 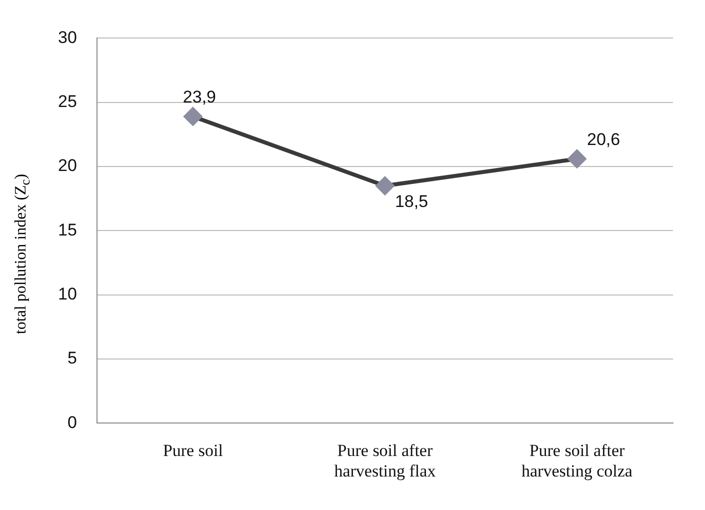 What do you see at coordinates (67, 37) in the screenshot?
I see `y-tick-label: 30` at bounding box center [67, 37].